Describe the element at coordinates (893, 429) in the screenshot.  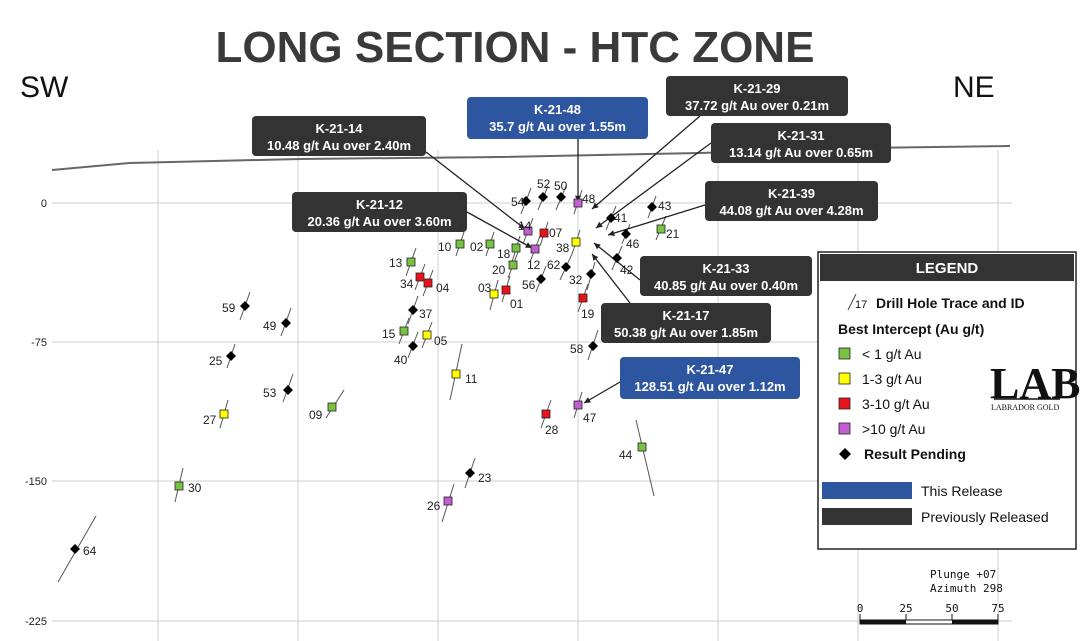
I see `legend-item-label: >10 g/t Au` at that location.